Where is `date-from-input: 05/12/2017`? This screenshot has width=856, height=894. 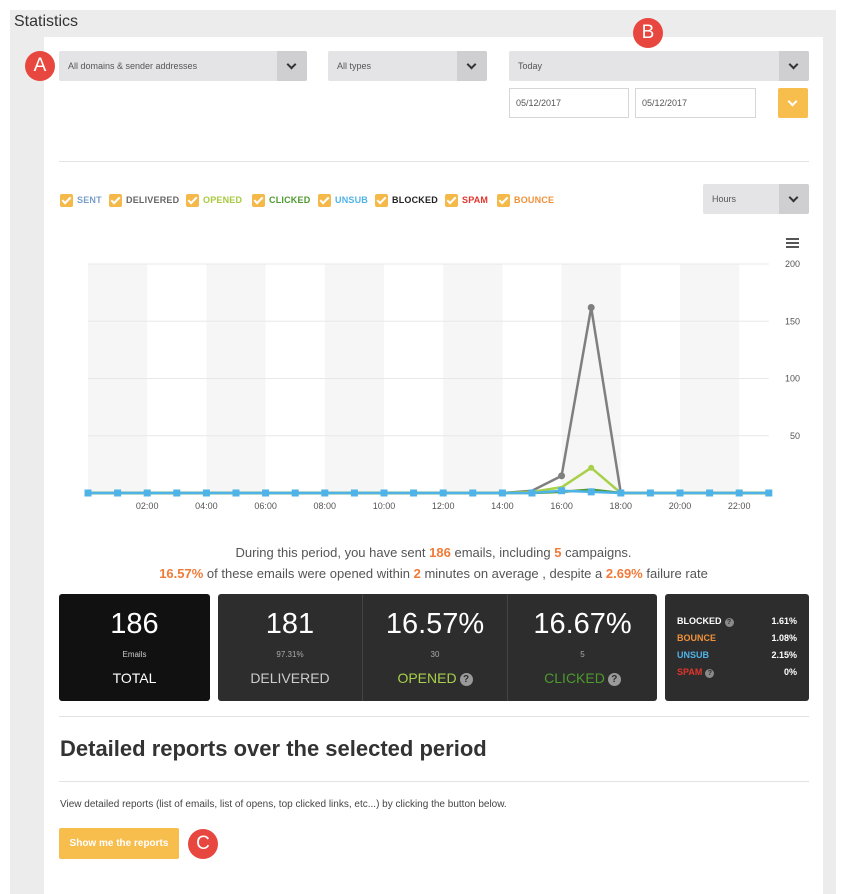 date-from-input: 05/12/2017 is located at coordinates (569, 103).